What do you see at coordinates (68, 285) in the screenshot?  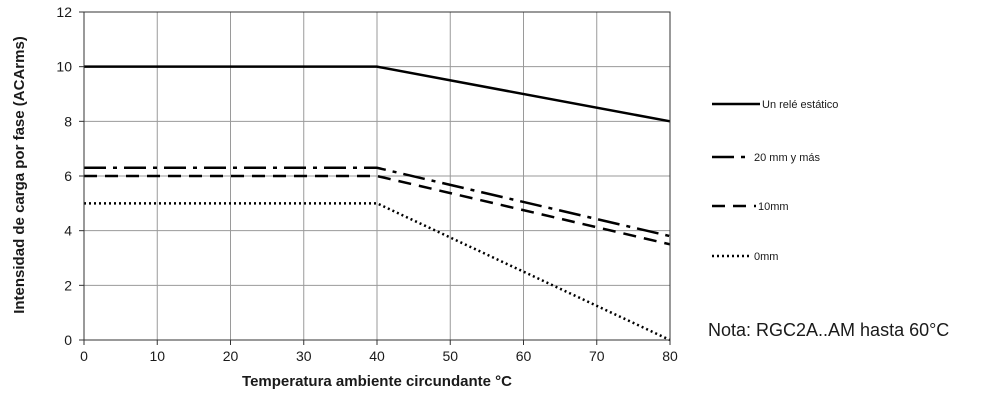 I see `y-tick-label: 2` at bounding box center [68, 285].